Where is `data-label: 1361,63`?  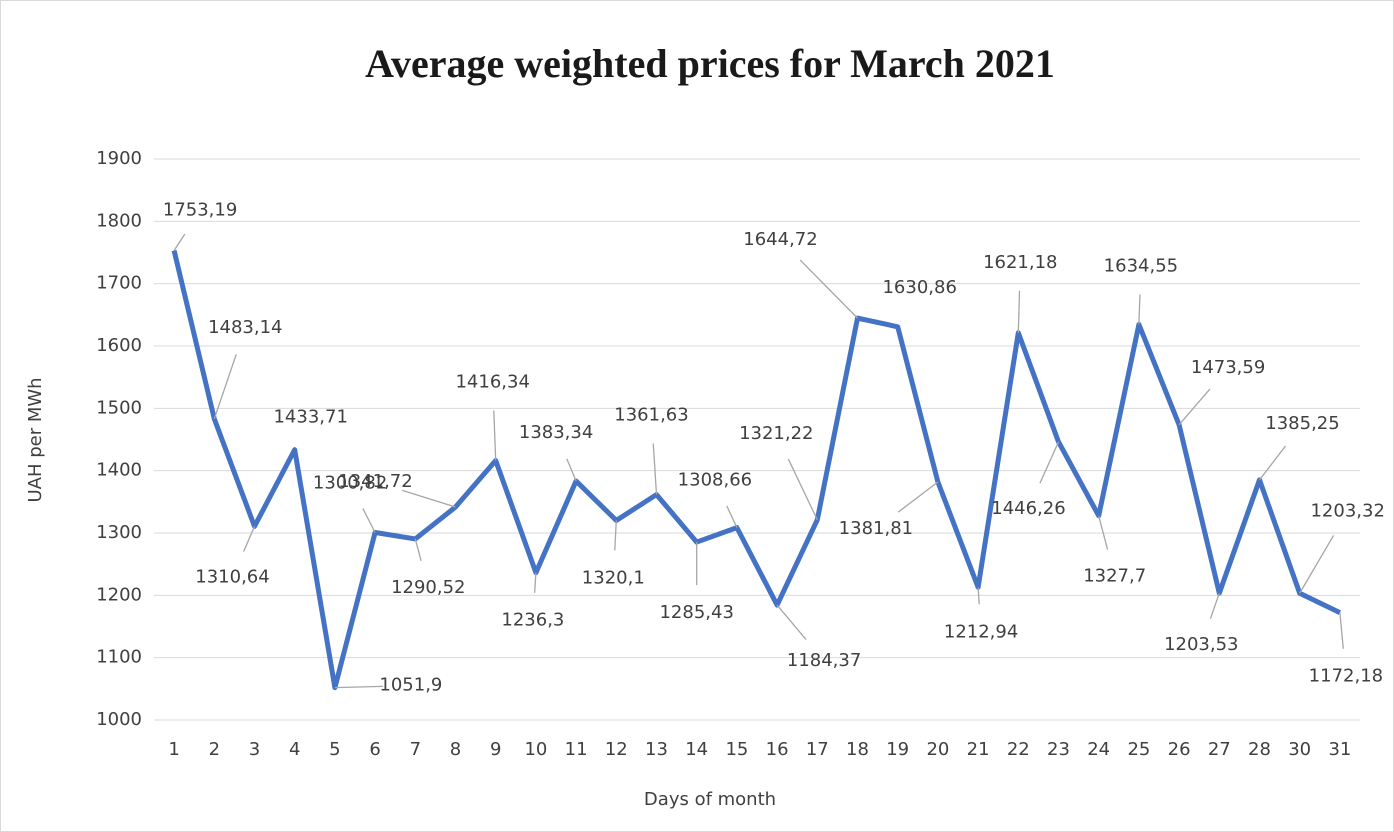 data-label: 1361,63 is located at coordinates (651, 415).